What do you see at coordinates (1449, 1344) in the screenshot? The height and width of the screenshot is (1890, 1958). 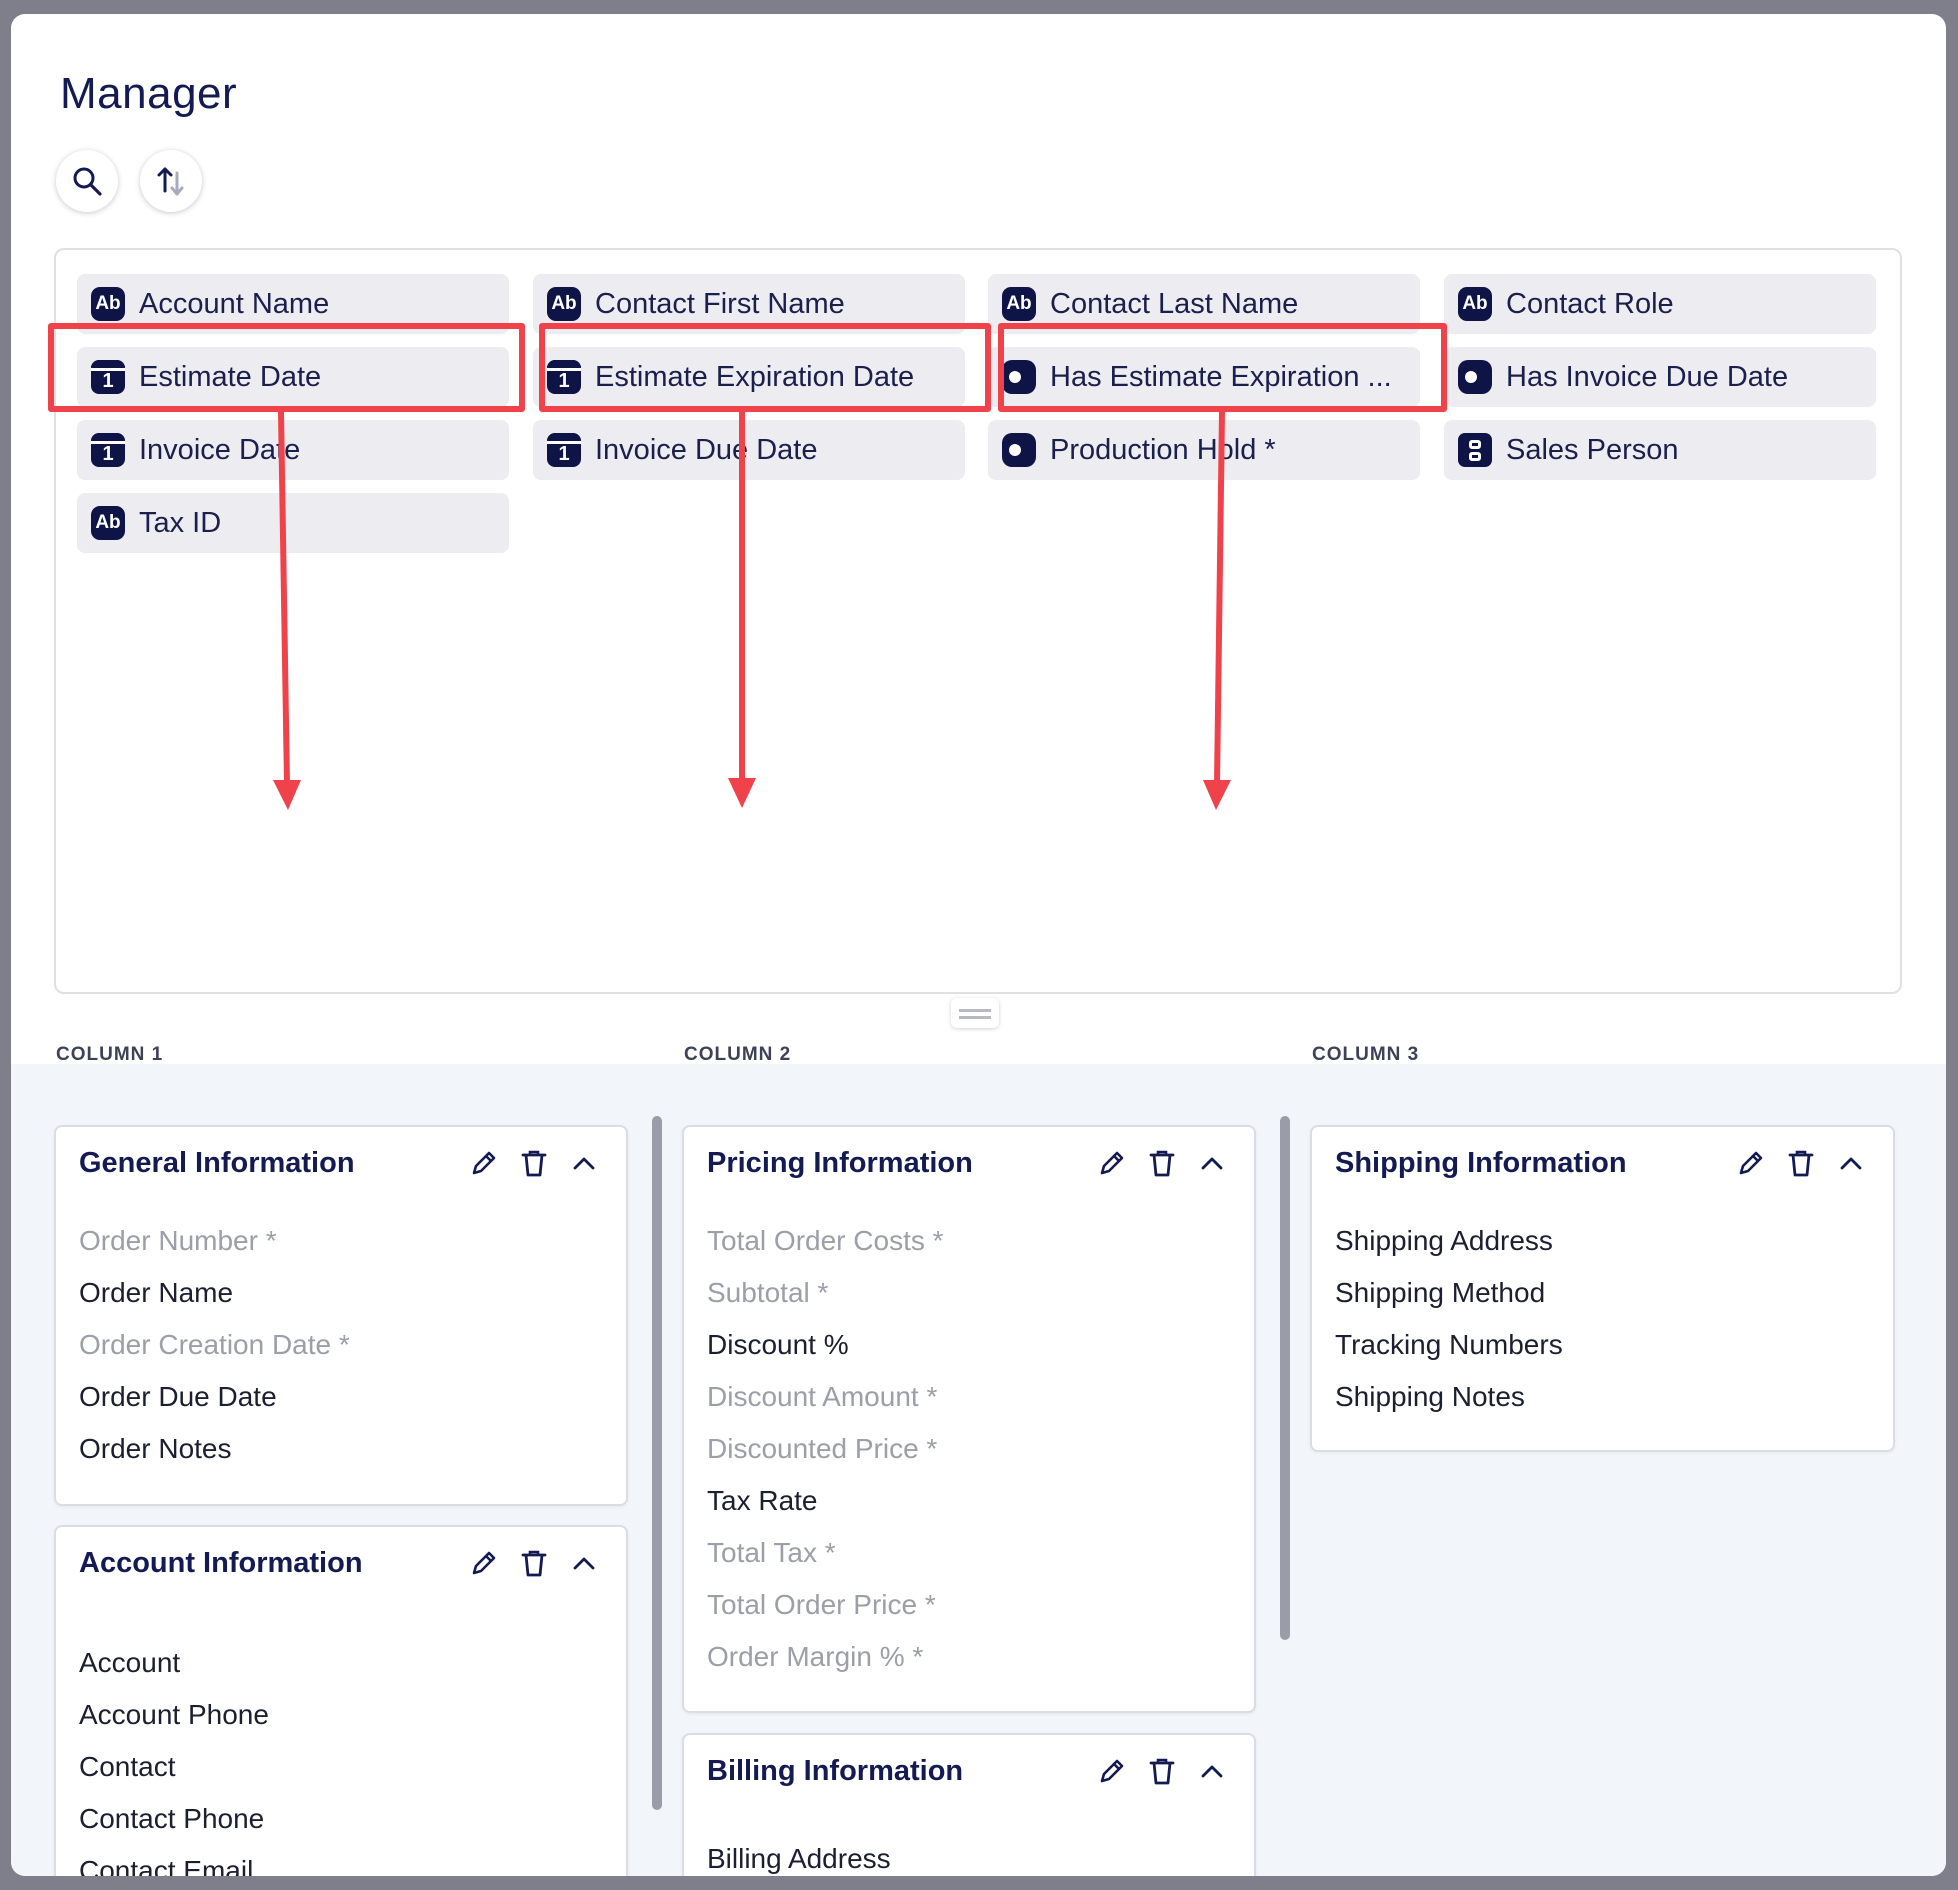 I see `section-field-item: Tracking Numbers` at bounding box center [1449, 1344].